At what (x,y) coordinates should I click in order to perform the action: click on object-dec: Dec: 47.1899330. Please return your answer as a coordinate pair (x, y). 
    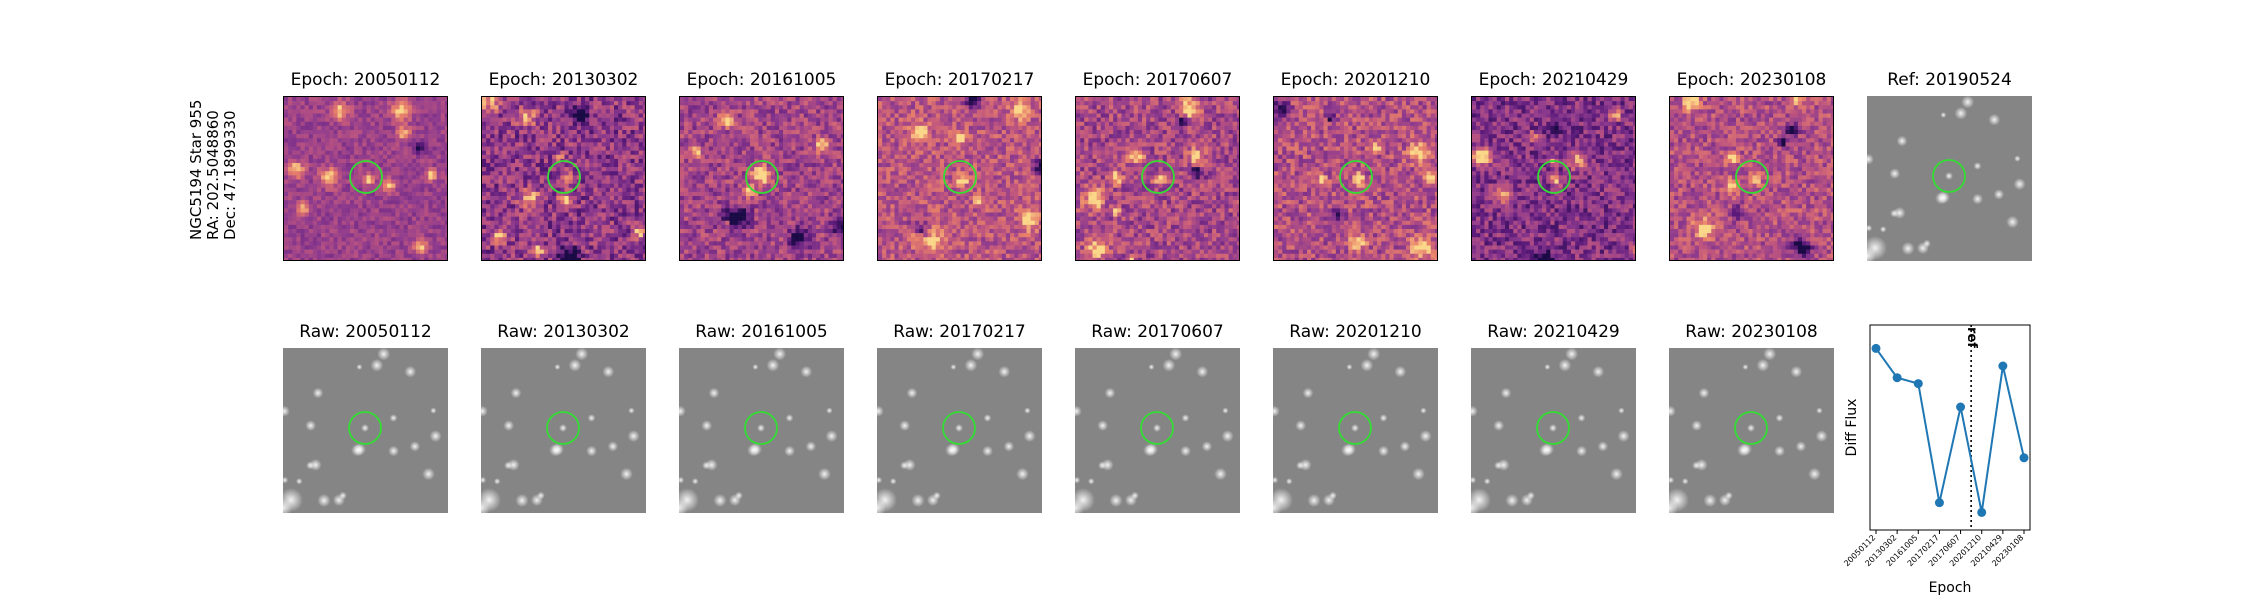
    Looking at the image, I should click on (230, 180).